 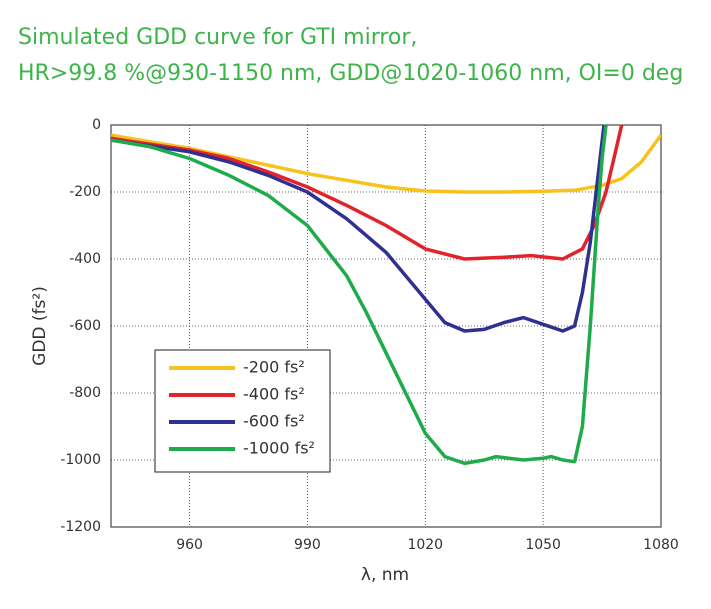 What do you see at coordinates (307, 545) in the screenshot?
I see `x-tick-label: 990` at bounding box center [307, 545].